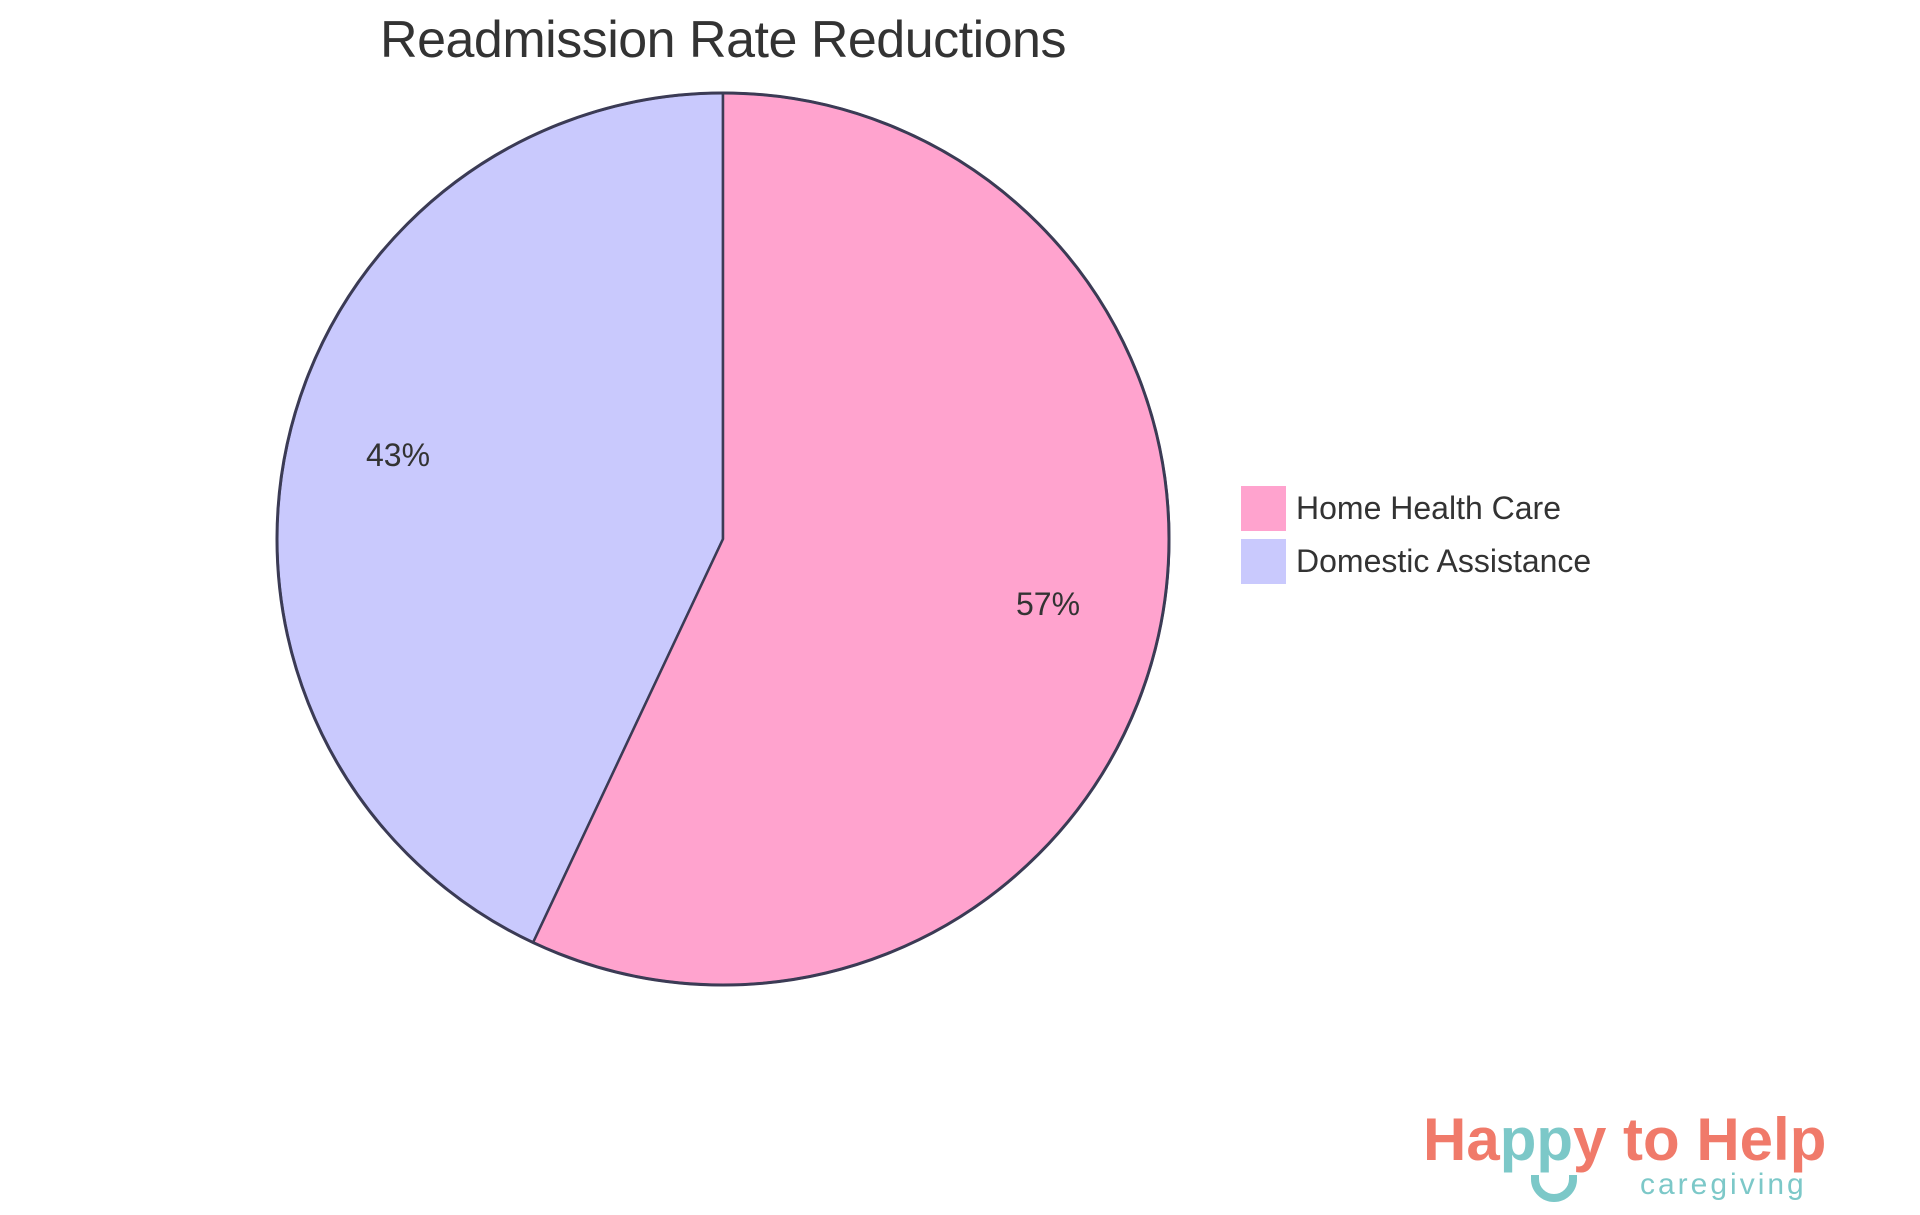 Image resolution: width=1920 pixels, height=1215 pixels. I want to click on happy-to-help-logo: Happy to Help caregiving, so click(1653, 1157).